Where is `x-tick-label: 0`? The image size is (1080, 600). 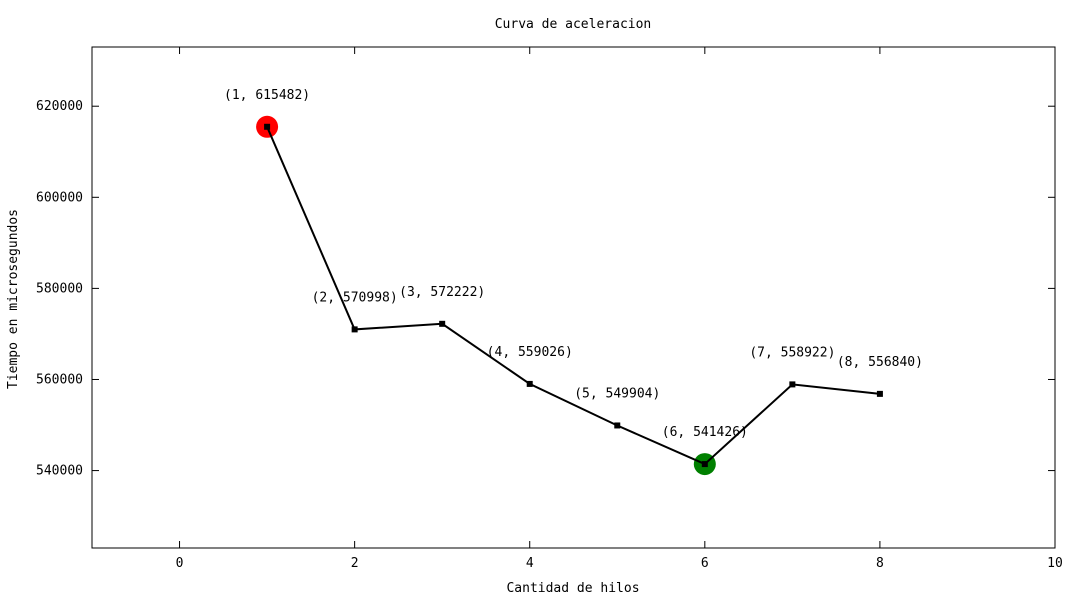
x-tick-label: 0 is located at coordinates (180, 563).